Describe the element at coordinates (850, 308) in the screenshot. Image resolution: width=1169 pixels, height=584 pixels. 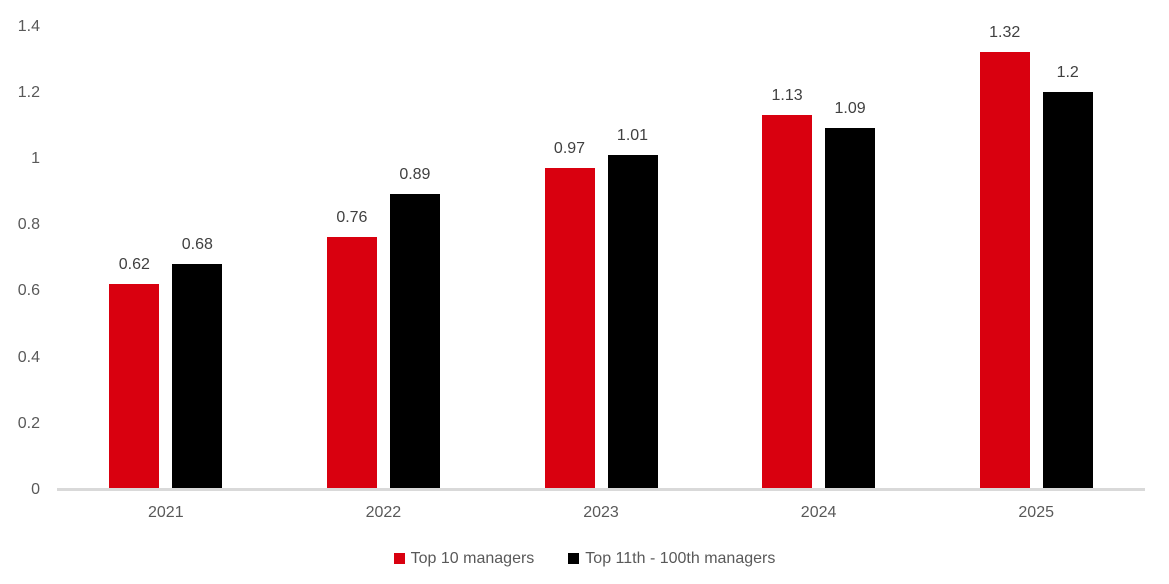
I see `bar-top-11th-100th-managers-2024` at that location.